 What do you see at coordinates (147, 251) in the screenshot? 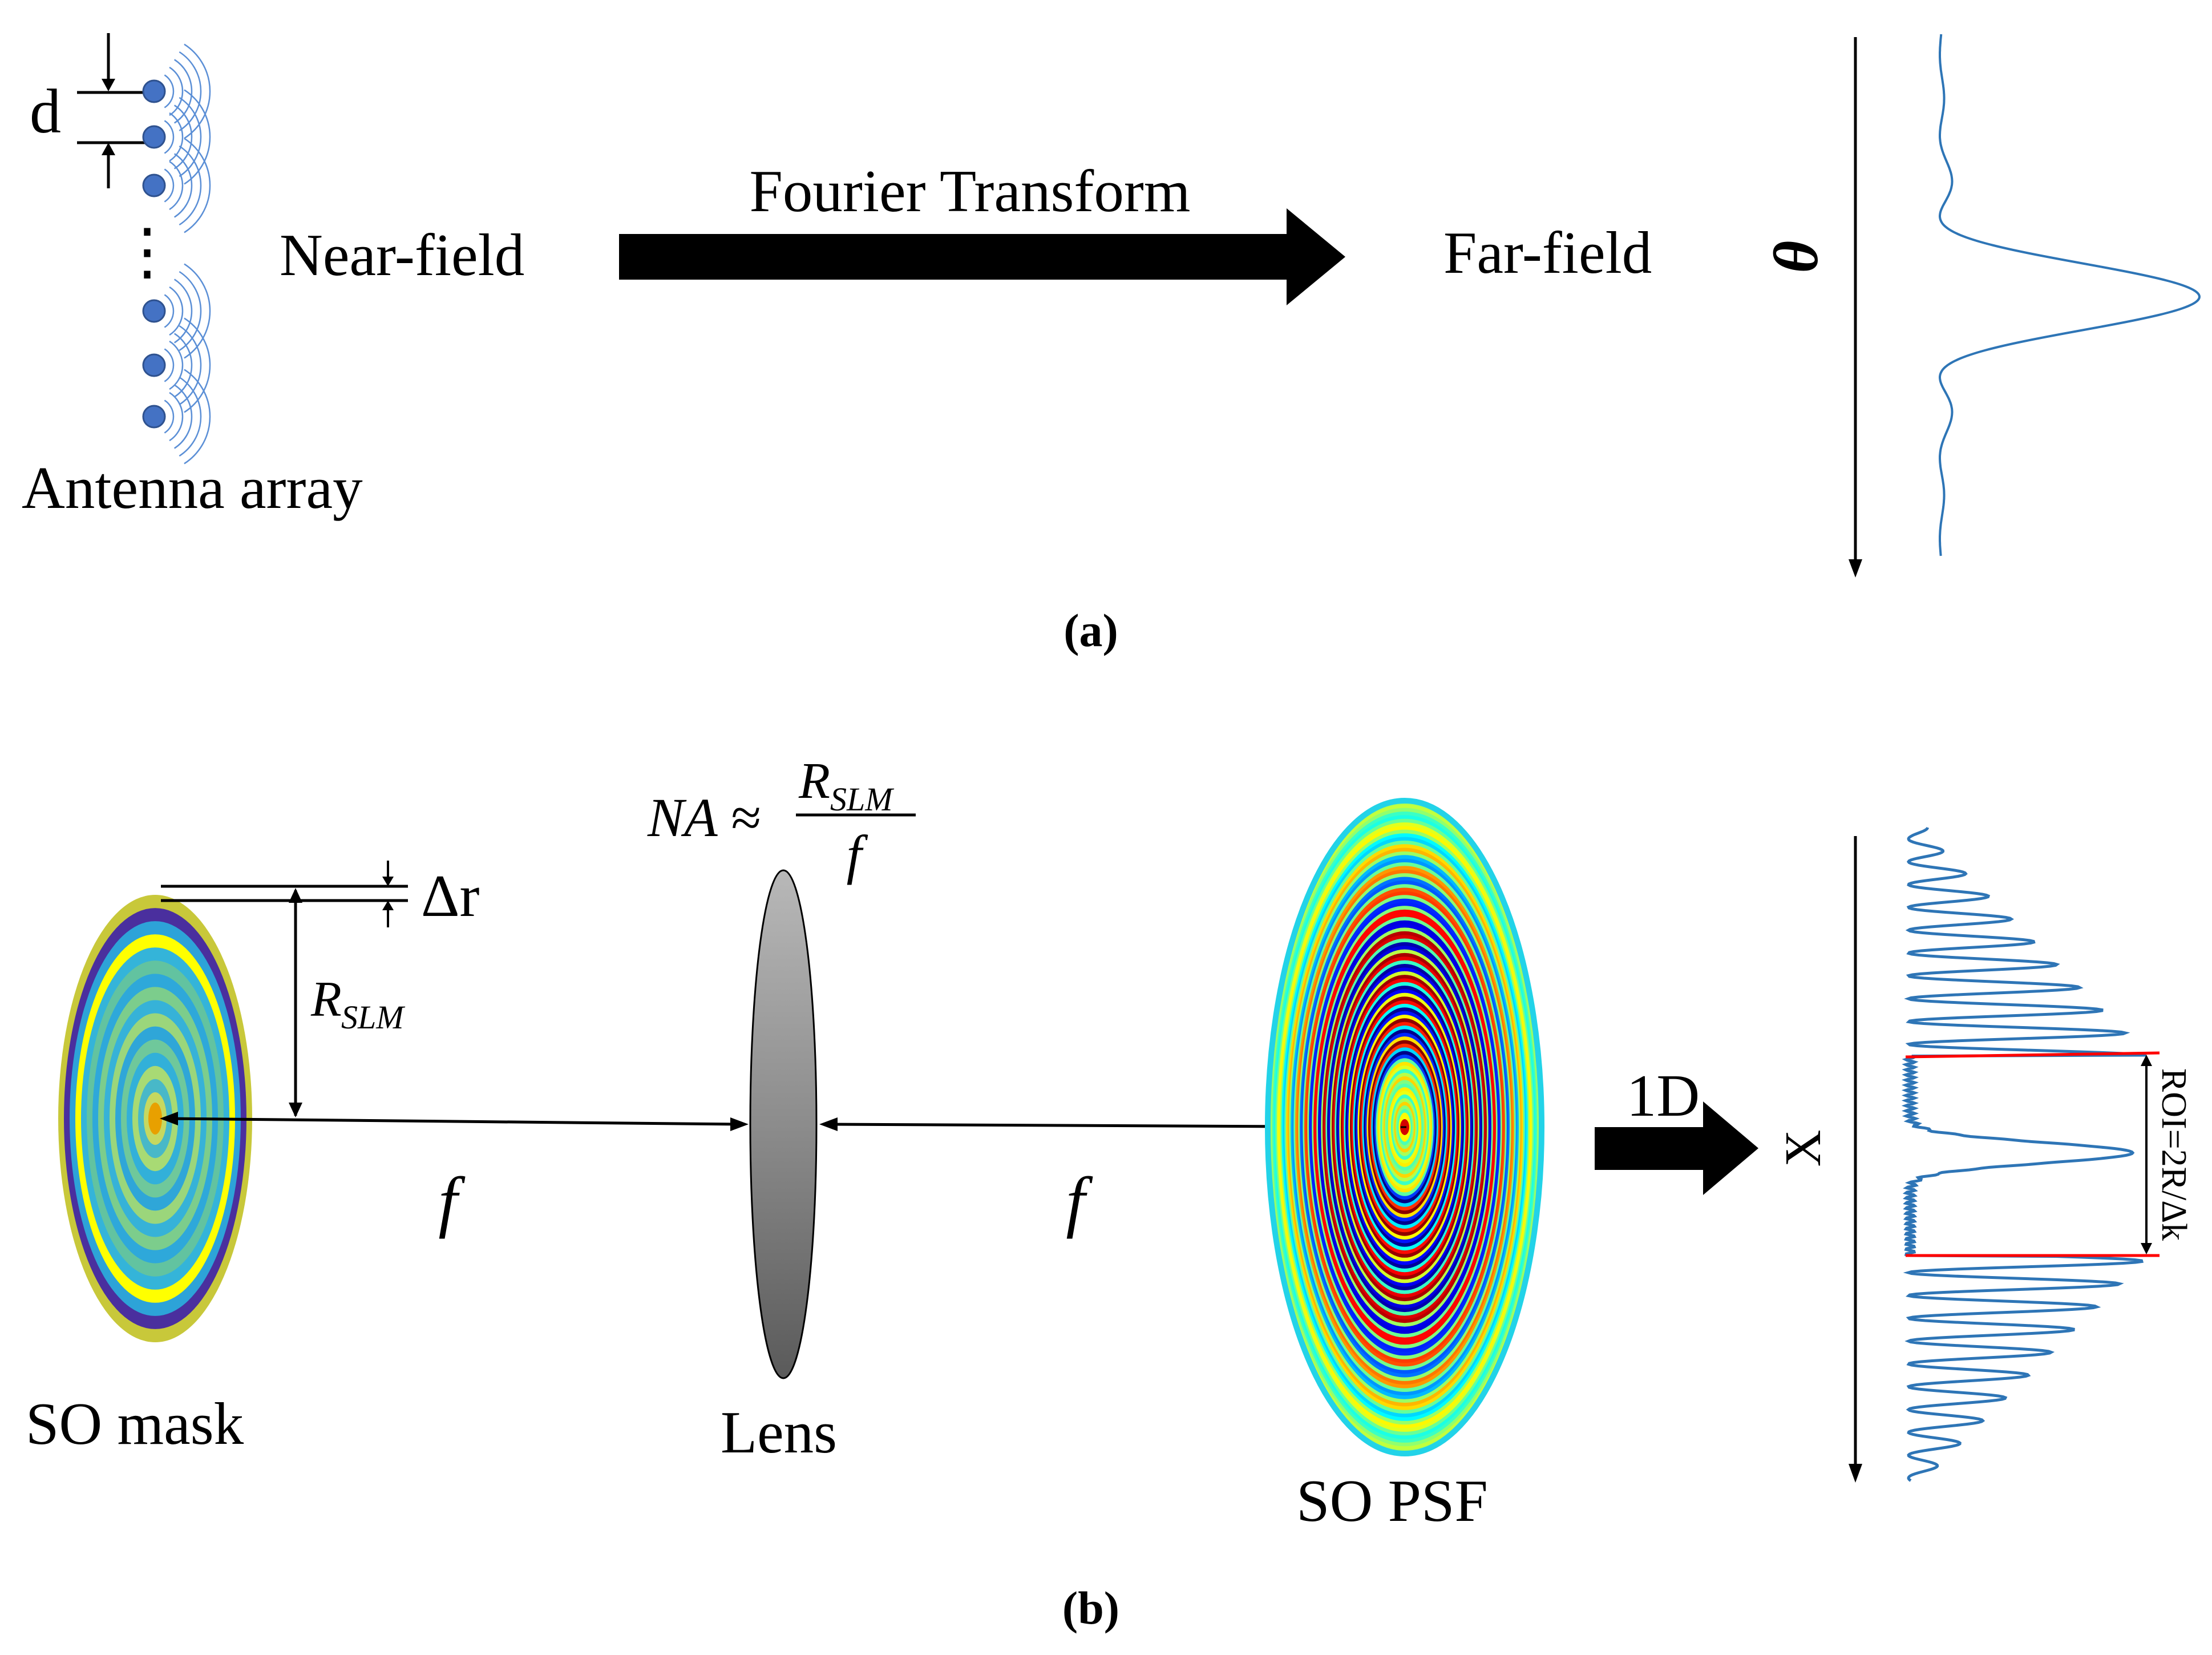
I see `vertical-ellipsis: ⋮` at bounding box center [147, 251].